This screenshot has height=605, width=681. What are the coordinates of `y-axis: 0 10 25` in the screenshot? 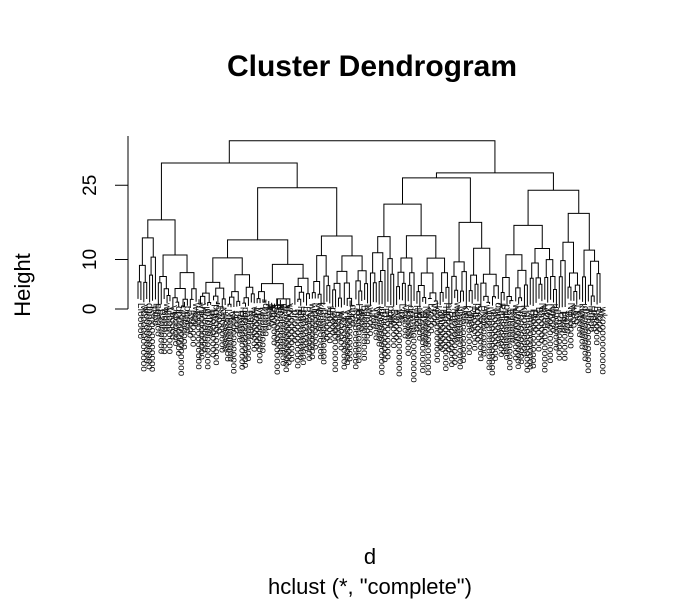 It's located at (104, 225).